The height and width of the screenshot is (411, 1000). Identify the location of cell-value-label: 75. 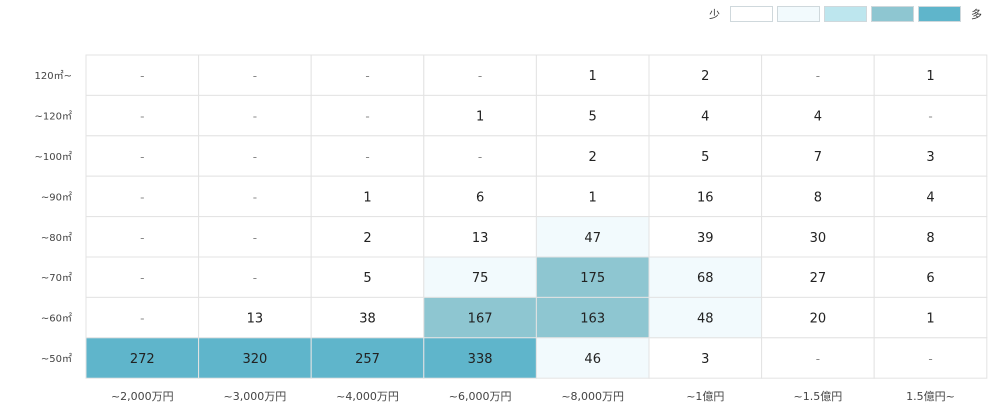
(480, 278).